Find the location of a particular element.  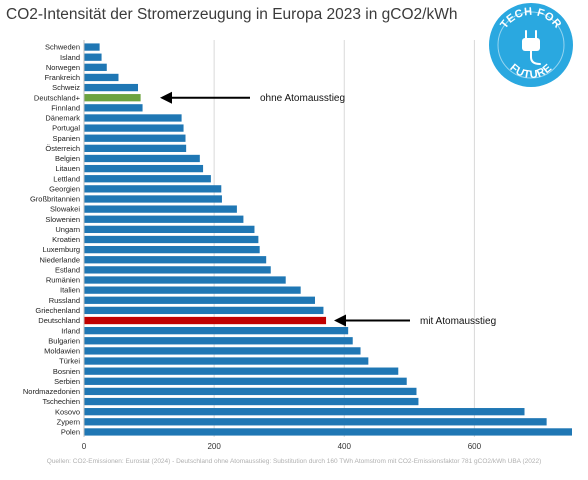

annotation-label: mit Atomausstieg is located at coordinates (458, 321).